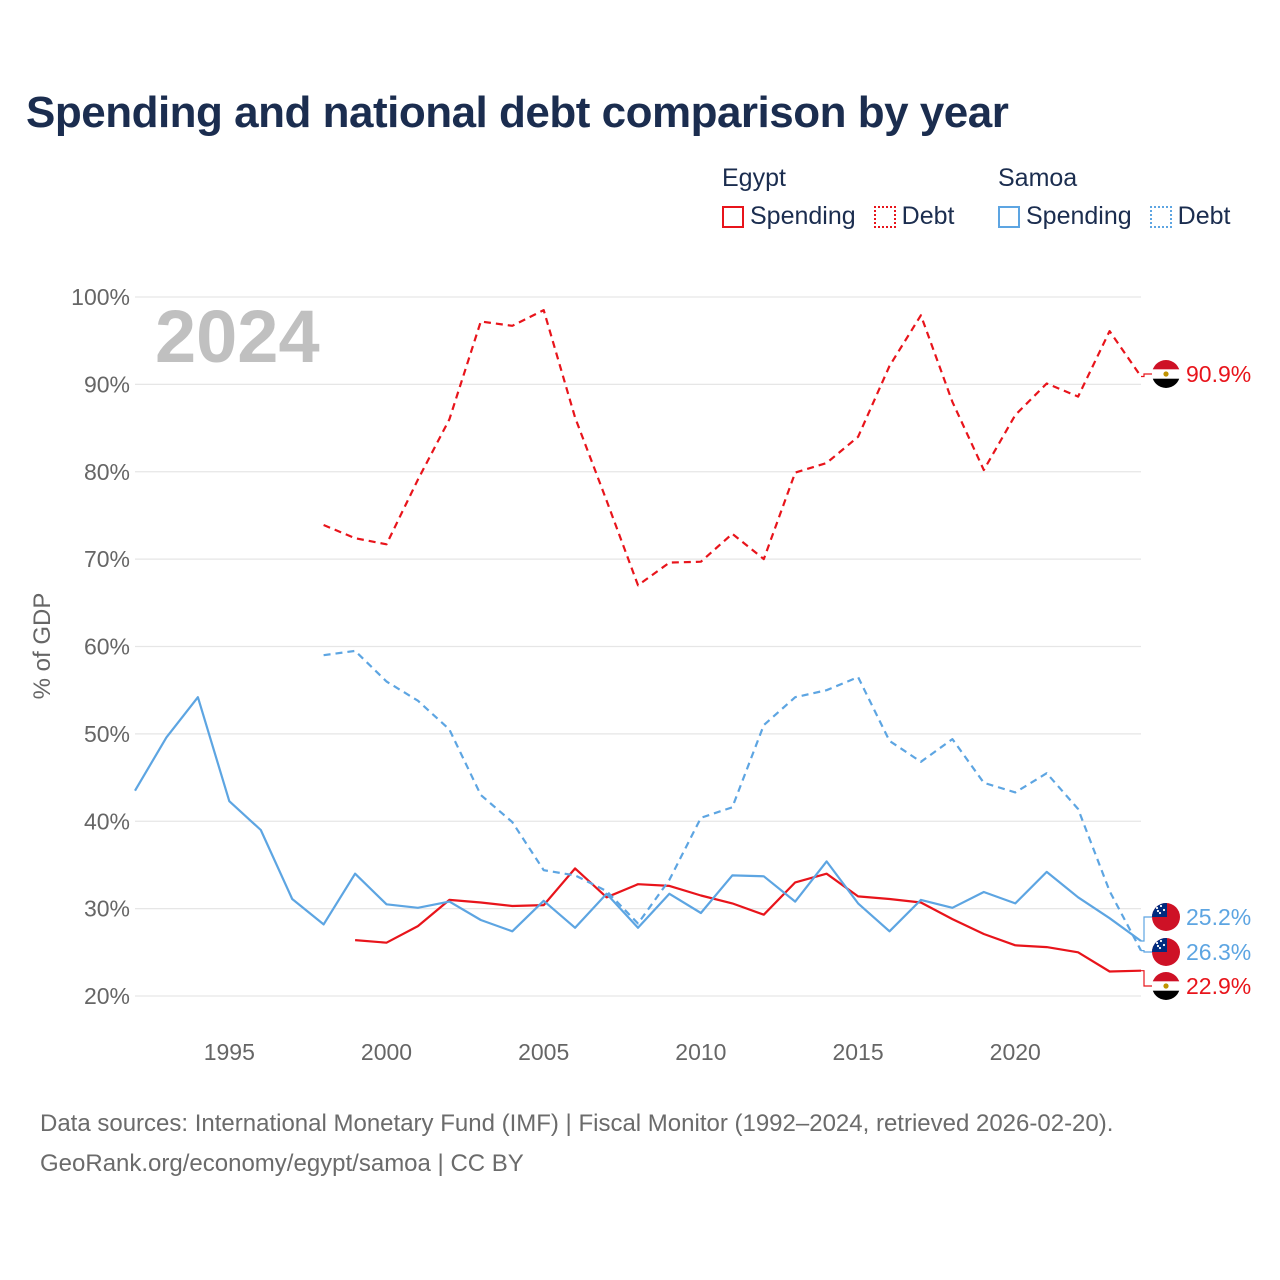  What do you see at coordinates (100, 297) in the screenshot?
I see `y-tick-label: 100%` at bounding box center [100, 297].